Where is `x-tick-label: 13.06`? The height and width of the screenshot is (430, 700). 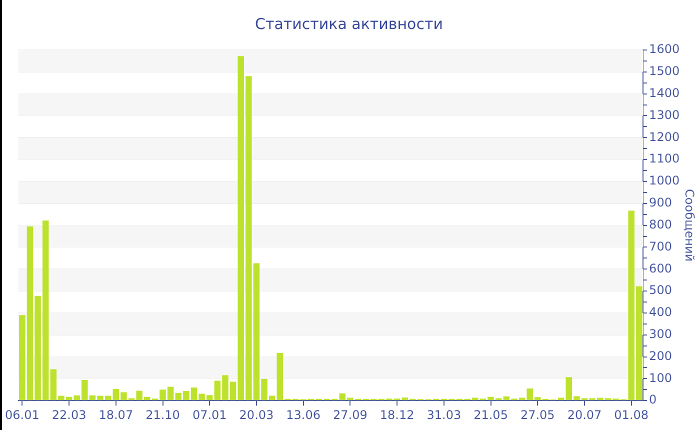
x-tick-label: 13.06 is located at coordinates (303, 415).